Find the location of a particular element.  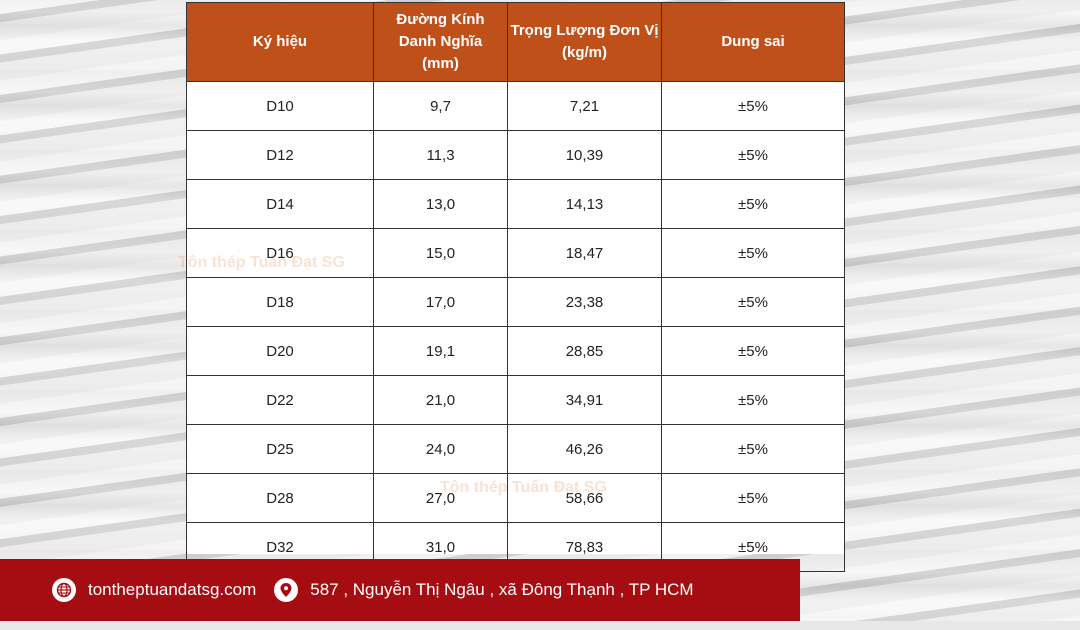

cell-diameter: 13,0 is located at coordinates (440, 204).